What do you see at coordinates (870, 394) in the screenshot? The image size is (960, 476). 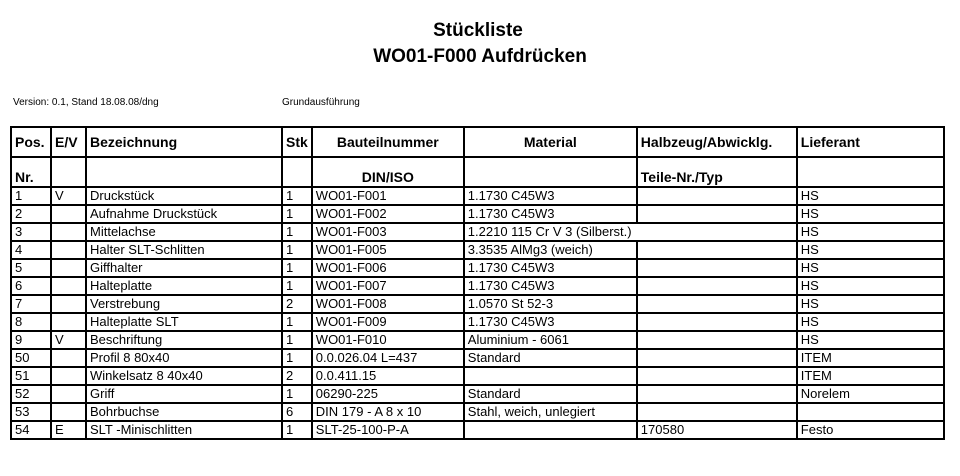 I see `cell-lieferant: Norelem` at bounding box center [870, 394].